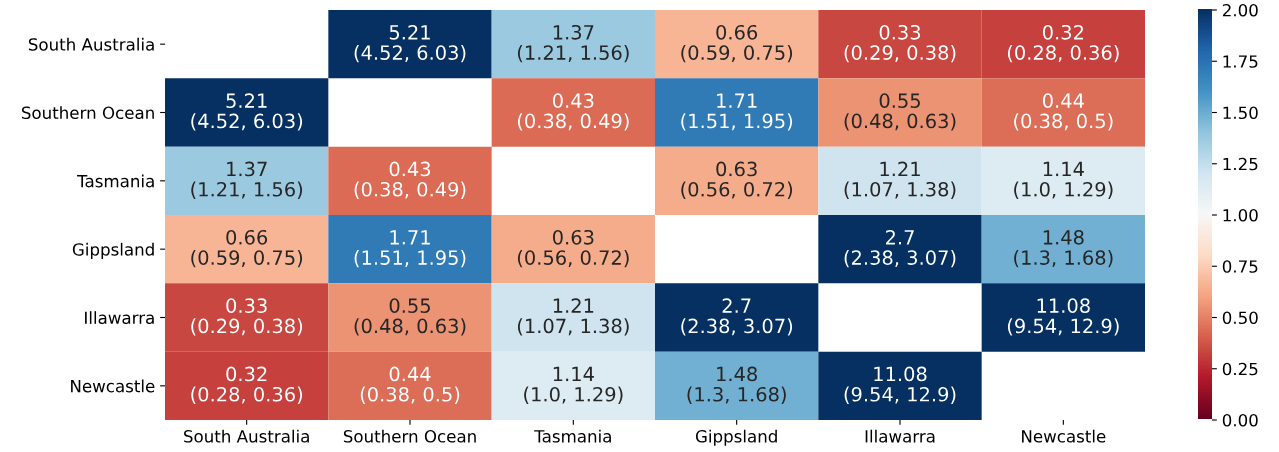  What do you see at coordinates (1240, 215) in the screenshot?
I see `color-bar-label: 1.00` at bounding box center [1240, 215].